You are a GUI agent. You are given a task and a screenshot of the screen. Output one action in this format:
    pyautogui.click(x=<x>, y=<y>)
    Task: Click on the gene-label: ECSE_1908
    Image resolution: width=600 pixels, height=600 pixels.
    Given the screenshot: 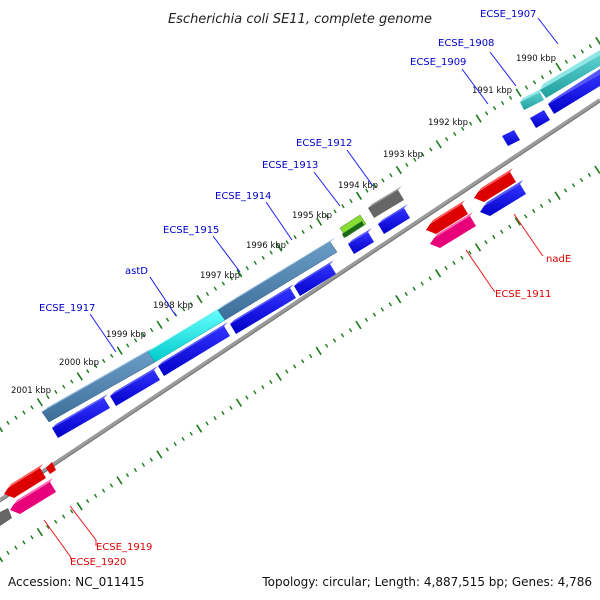 What is the action you would take?
    pyautogui.click(x=466, y=43)
    